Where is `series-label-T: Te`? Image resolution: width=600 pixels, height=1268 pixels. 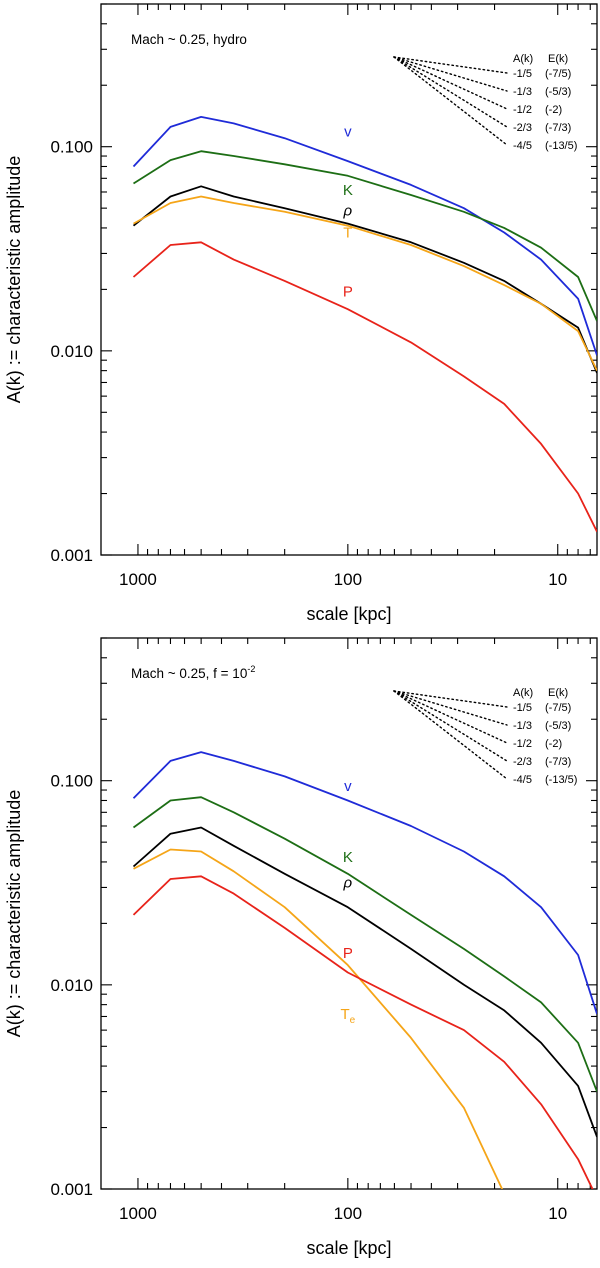
series-label-T: Te is located at coordinates (347, 1016).